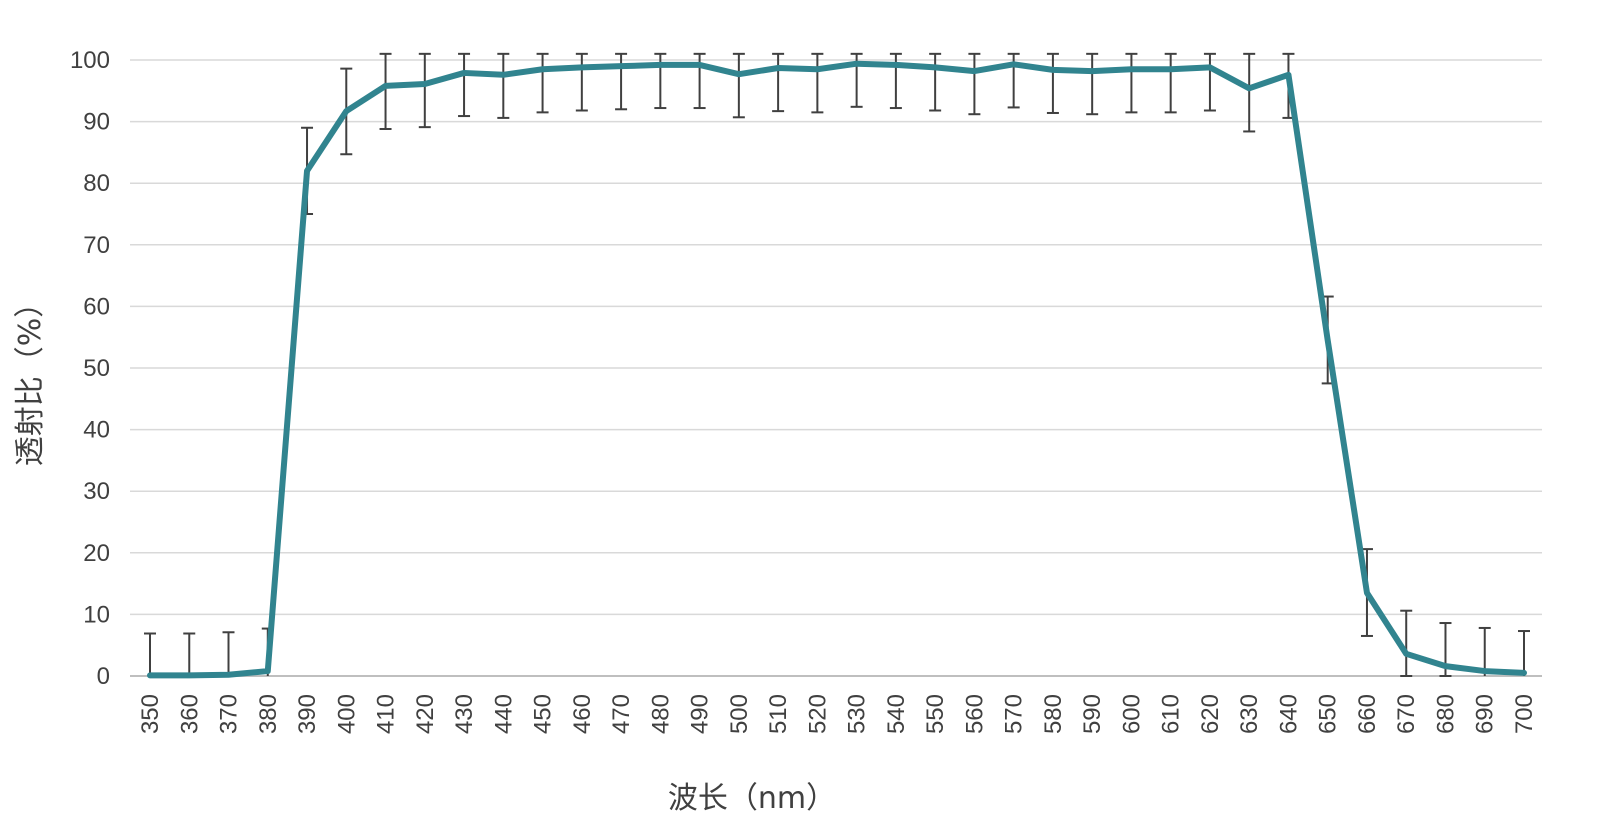 The height and width of the screenshot is (832, 1598). Describe the element at coordinates (96, 183) in the screenshot. I see `y-tick-label: 80` at that location.